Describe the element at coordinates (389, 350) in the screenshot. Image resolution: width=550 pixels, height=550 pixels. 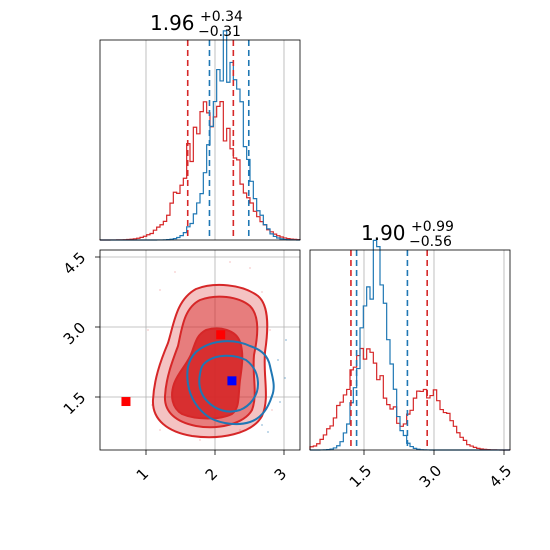
I see `hist-y-quantile-lines` at that location.